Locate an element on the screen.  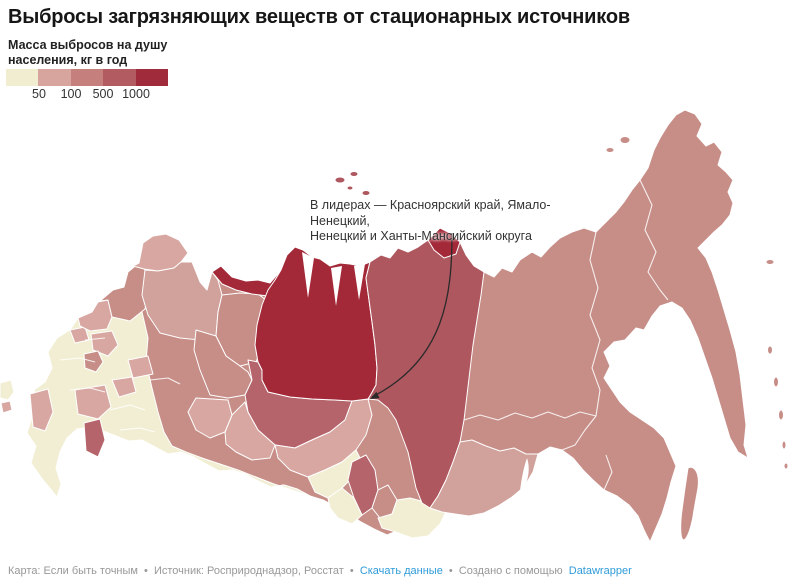
legend-color-scale is located at coordinates (87, 77).